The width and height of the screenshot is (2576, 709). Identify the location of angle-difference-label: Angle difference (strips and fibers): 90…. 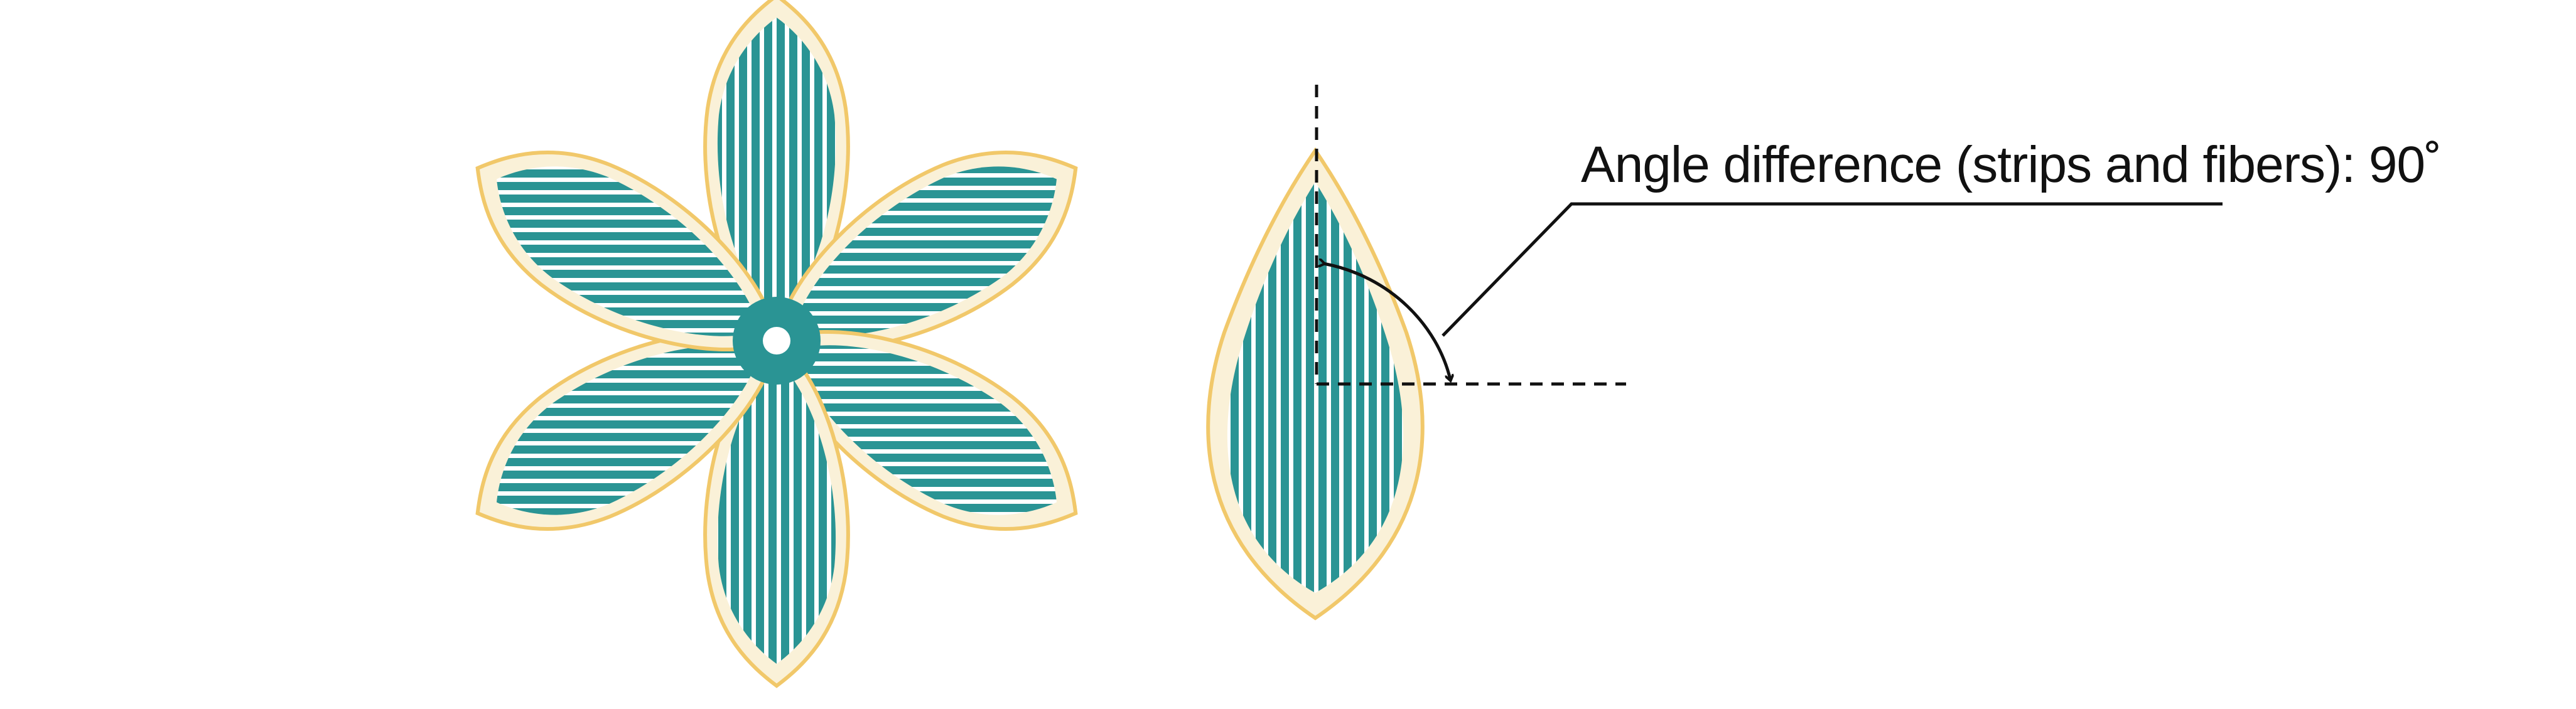
(2011, 164).